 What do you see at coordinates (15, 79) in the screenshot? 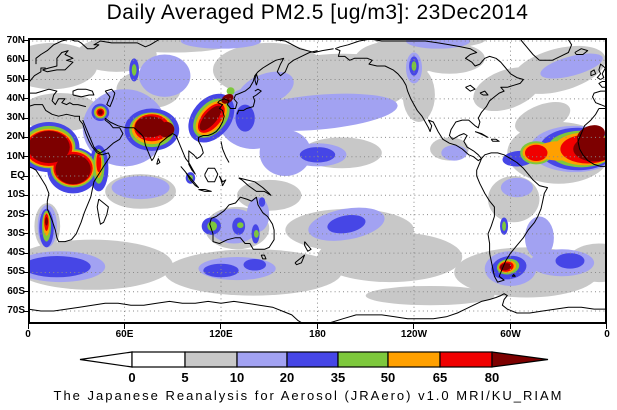
I see `lat-tick-label: 50N` at bounding box center [15, 79].